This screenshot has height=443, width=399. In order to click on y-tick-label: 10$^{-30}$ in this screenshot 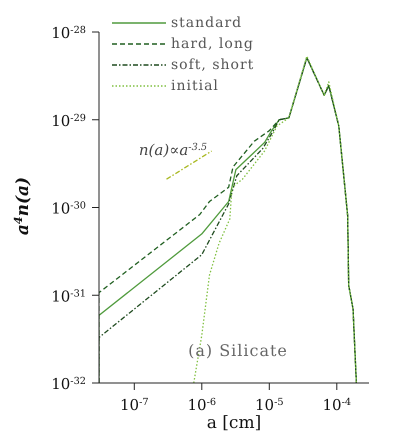, I will do `click(68, 209)`.